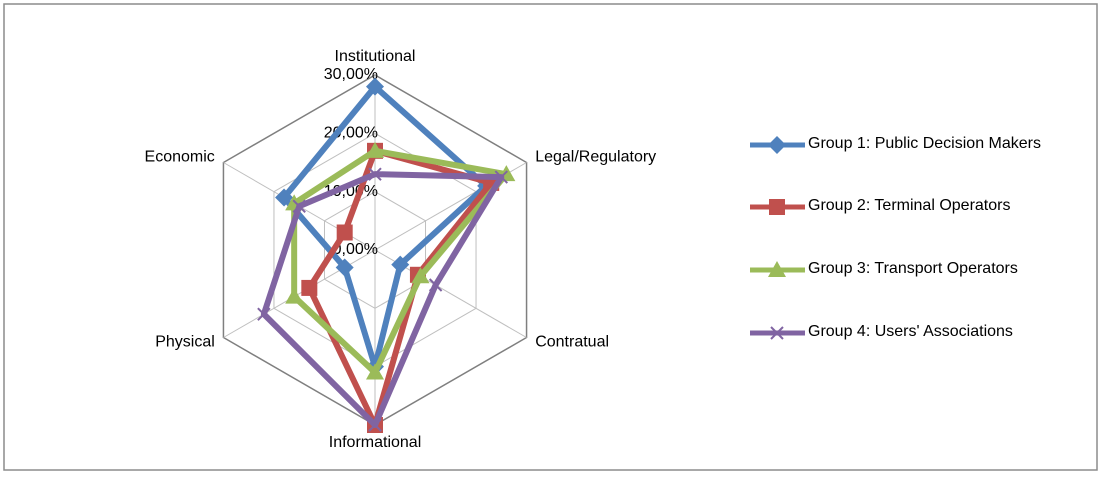 Image resolution: width=1103 pixels, height=480 pixels. I want to click on category-label: Informational, so click(375, 442).